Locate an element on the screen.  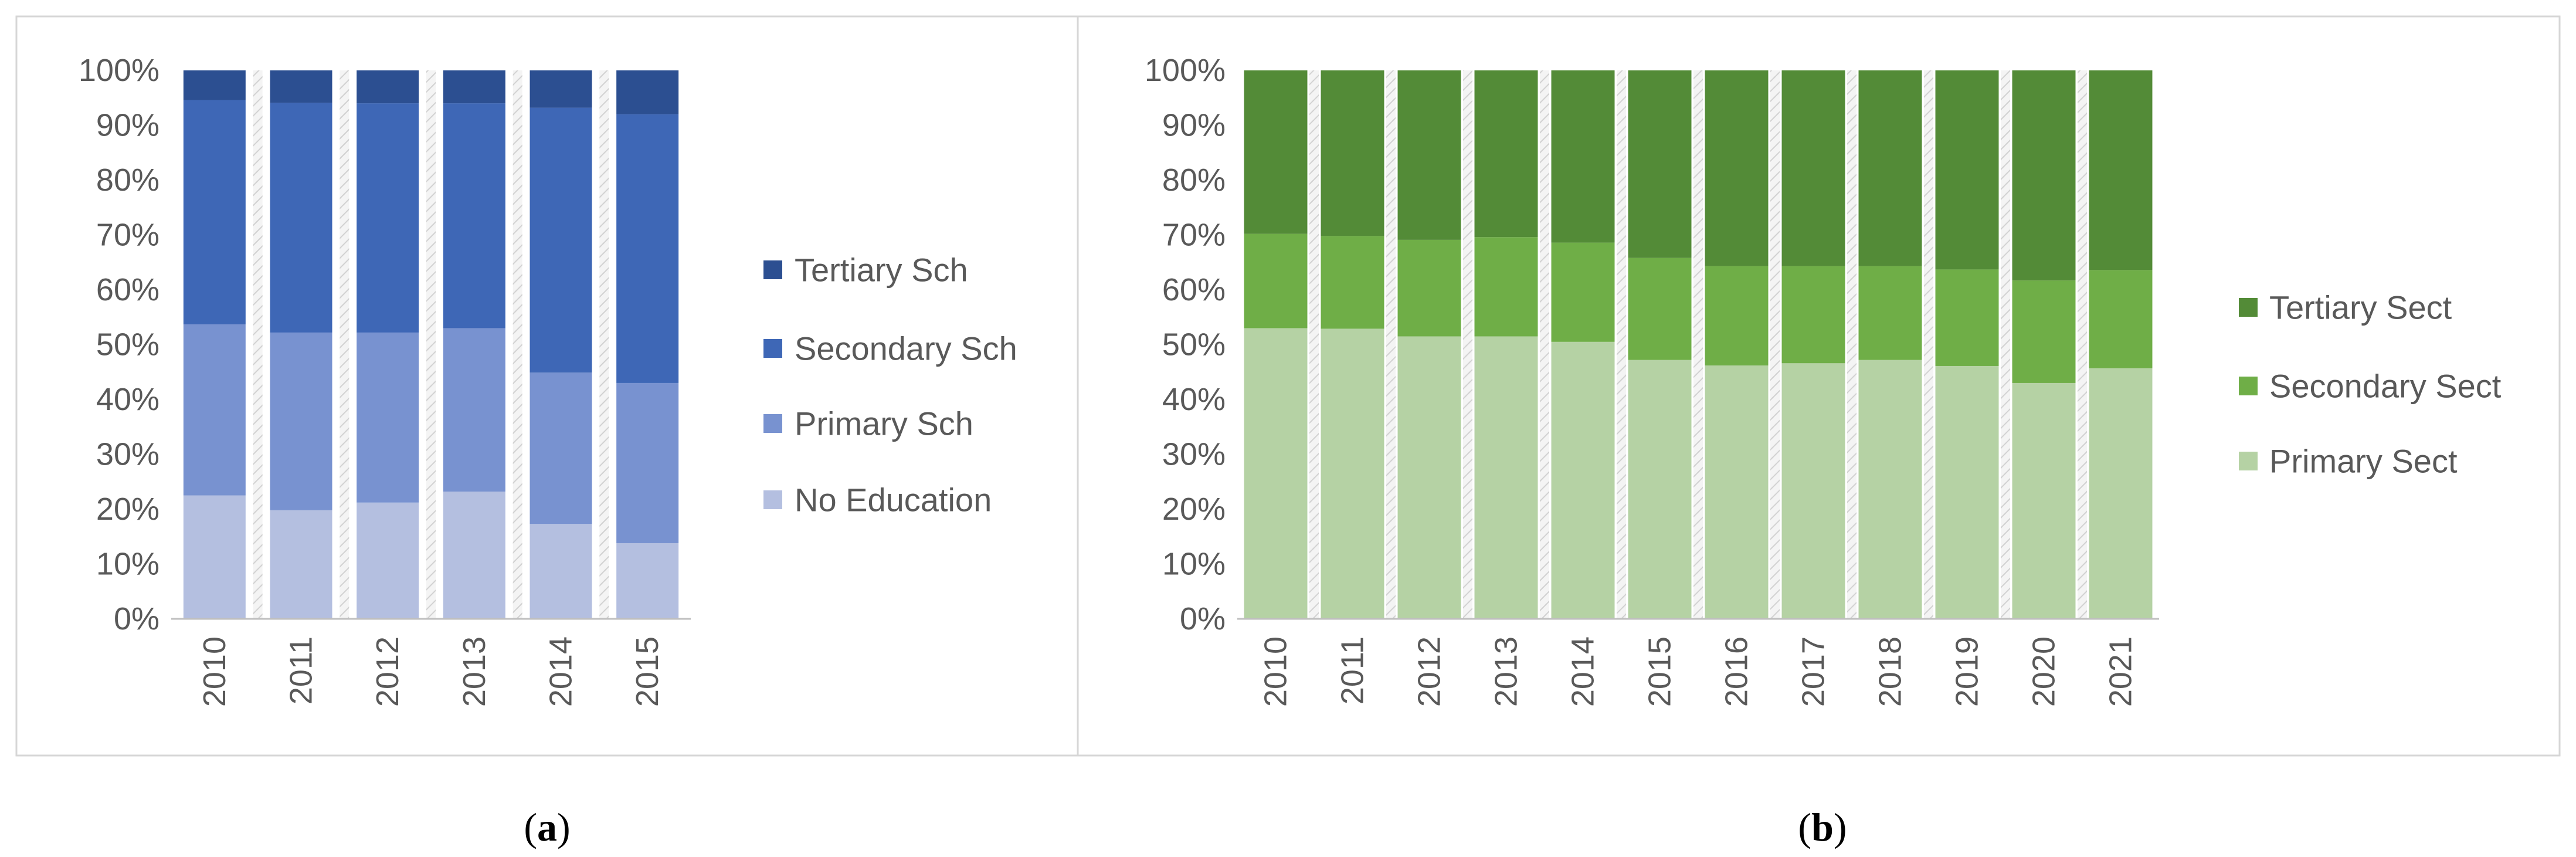
panel-b-caption: (b) is located at coordinates (1822, 827).